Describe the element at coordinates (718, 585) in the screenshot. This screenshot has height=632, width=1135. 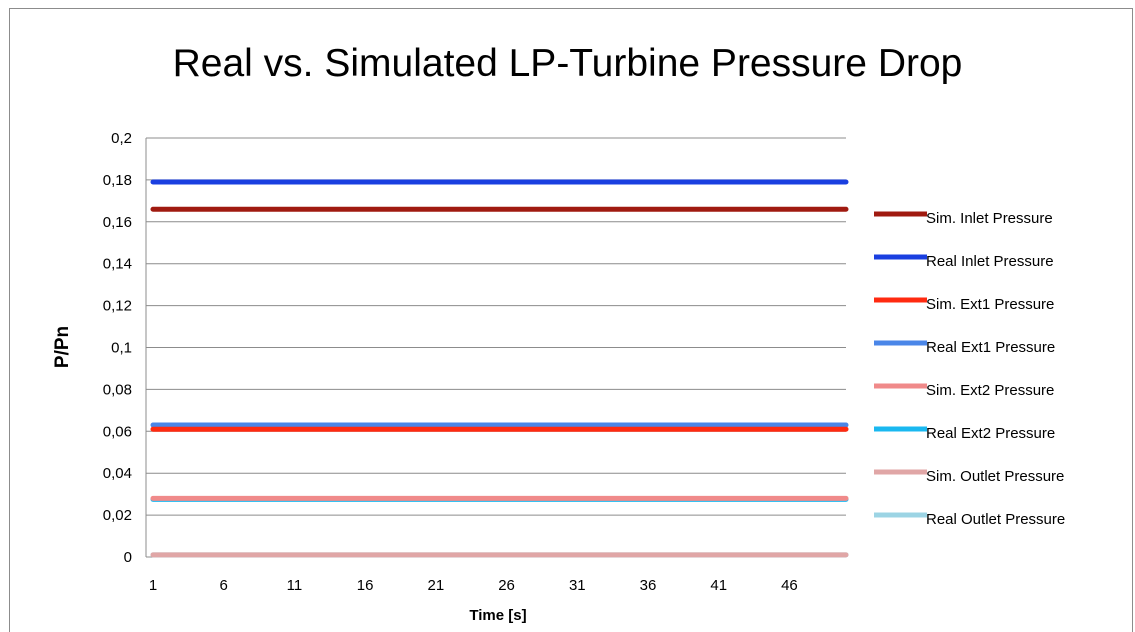
I see `x-tick-label: 41` at that location.